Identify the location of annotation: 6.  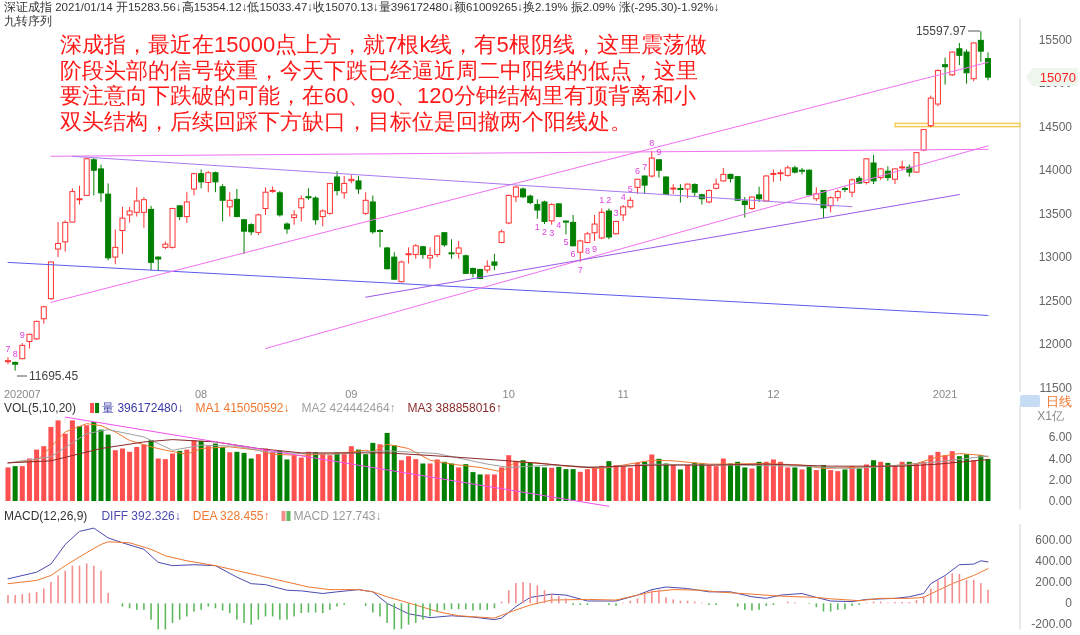
(637, 170).